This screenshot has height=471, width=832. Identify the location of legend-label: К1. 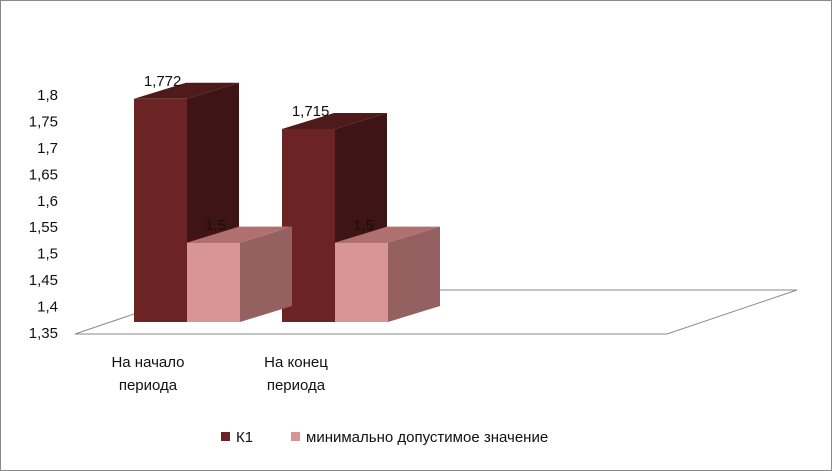
(244, 437).